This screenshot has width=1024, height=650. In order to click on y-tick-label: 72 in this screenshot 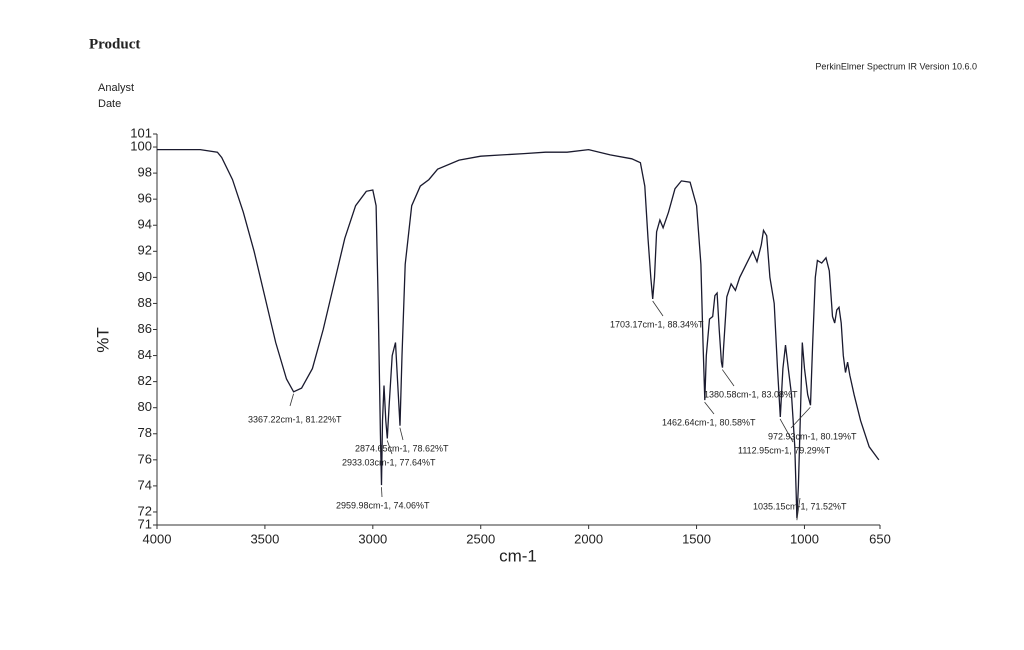, I will do `click(145, 510)`.